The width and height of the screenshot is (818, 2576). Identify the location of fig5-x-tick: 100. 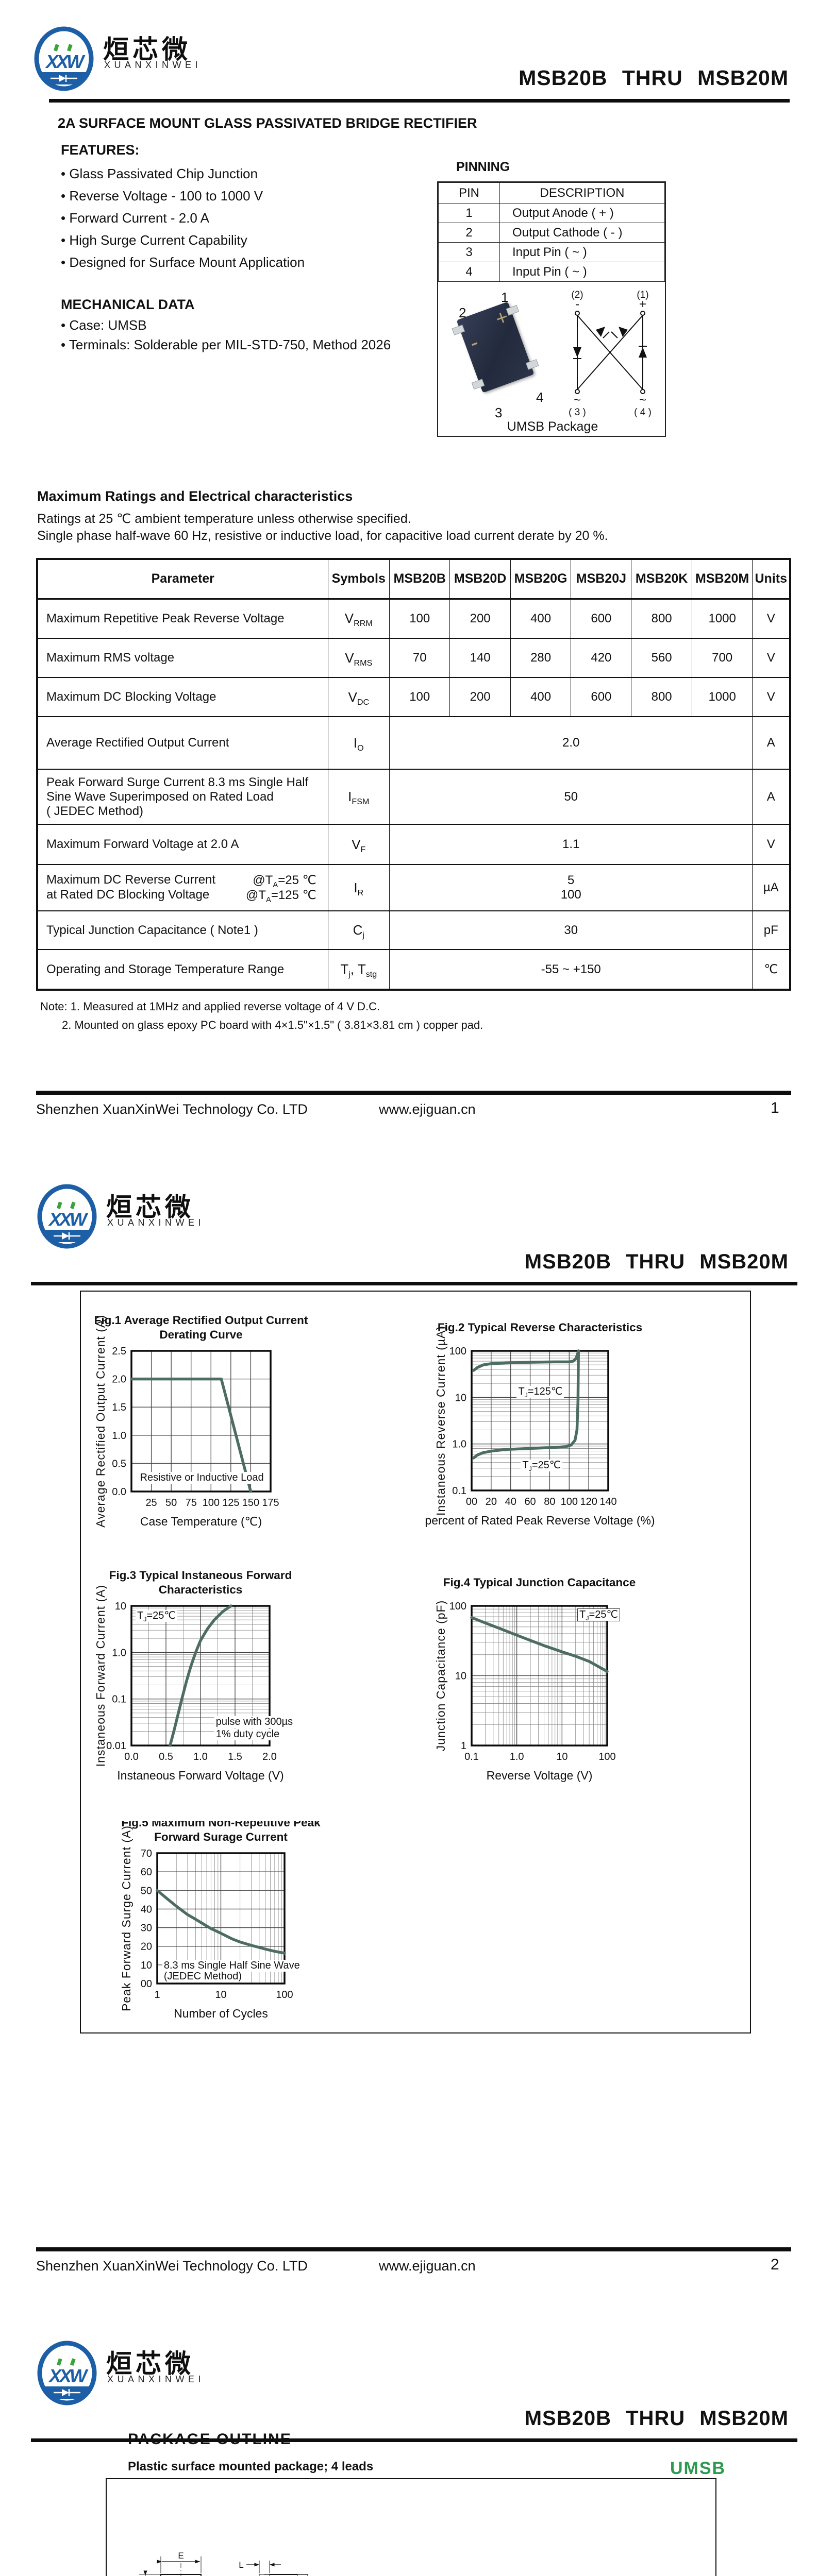
(284, 1995).